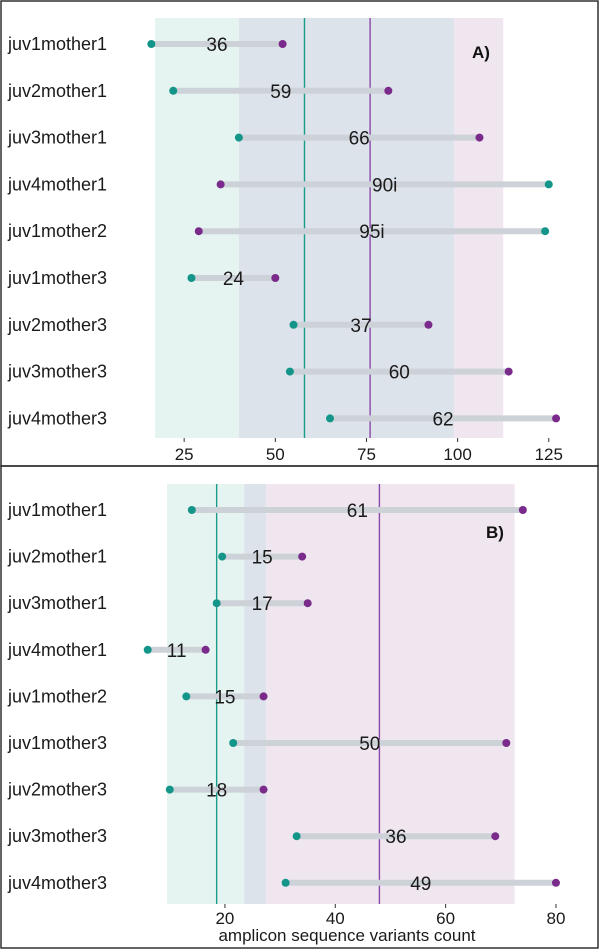 The height and width of the screenshot is (949, 599). What do you see at coordinates (275, 454) in the screenshot?
I see `x-tick-label: 50` at bounding box center [275, 454].